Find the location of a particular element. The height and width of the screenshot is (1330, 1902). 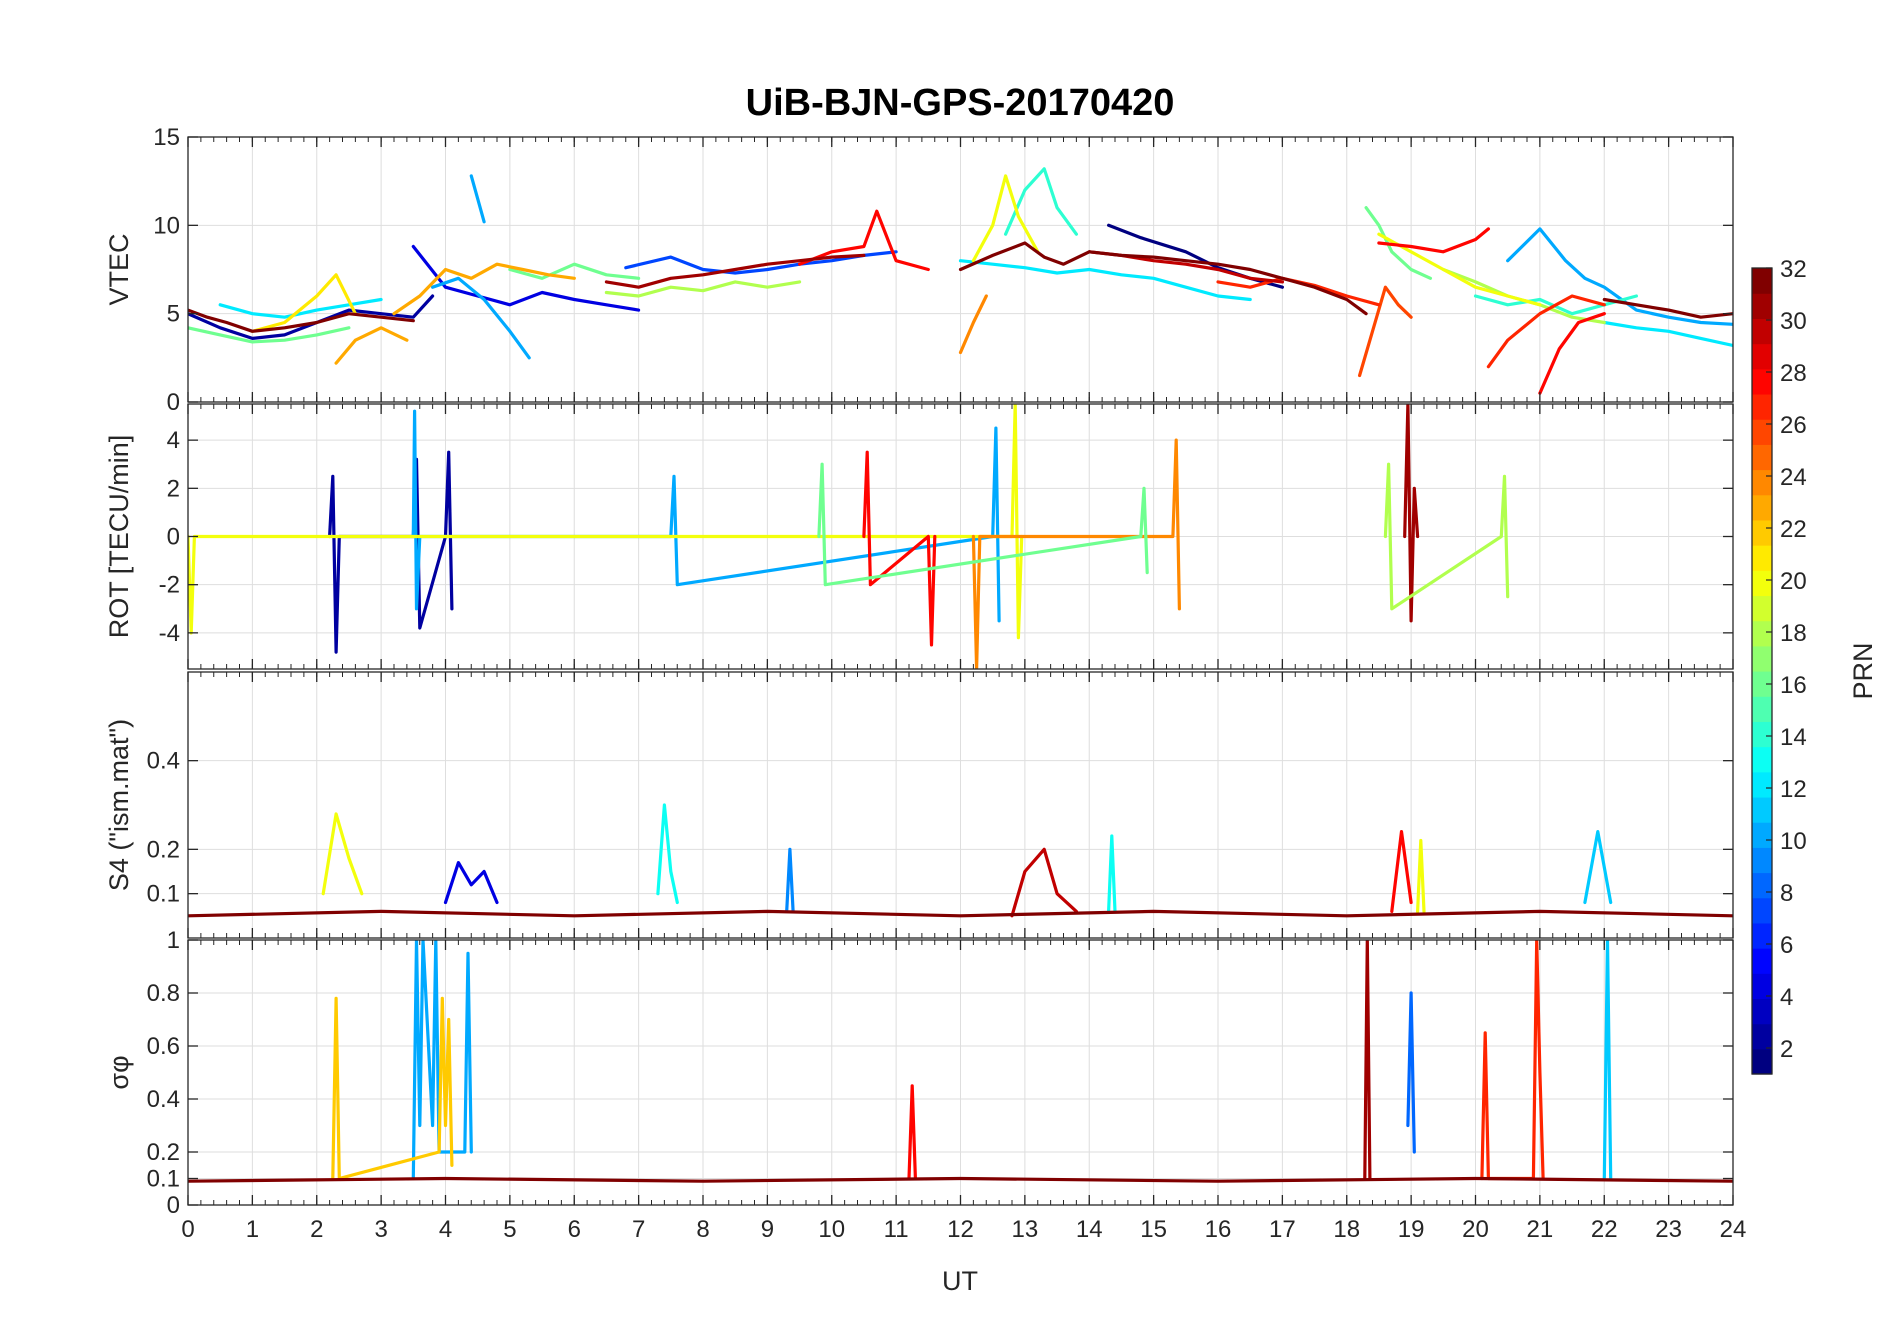

colorbar-tick-label: 20 is located at coordinates (1793, 581).